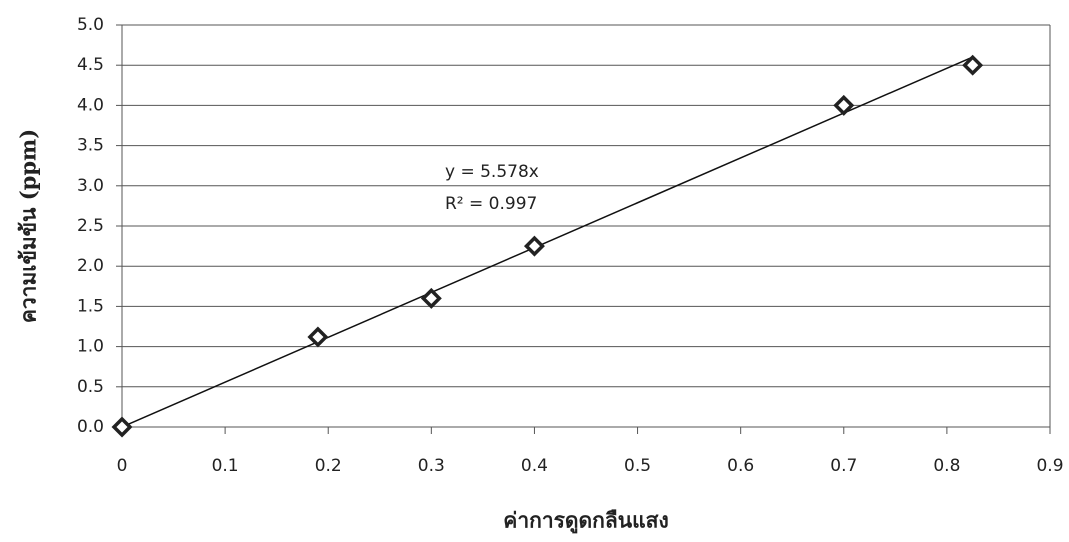 This screenshot has height=542, width=1069. I want to click on y-tick-label: 2.0, so click(90, 266).